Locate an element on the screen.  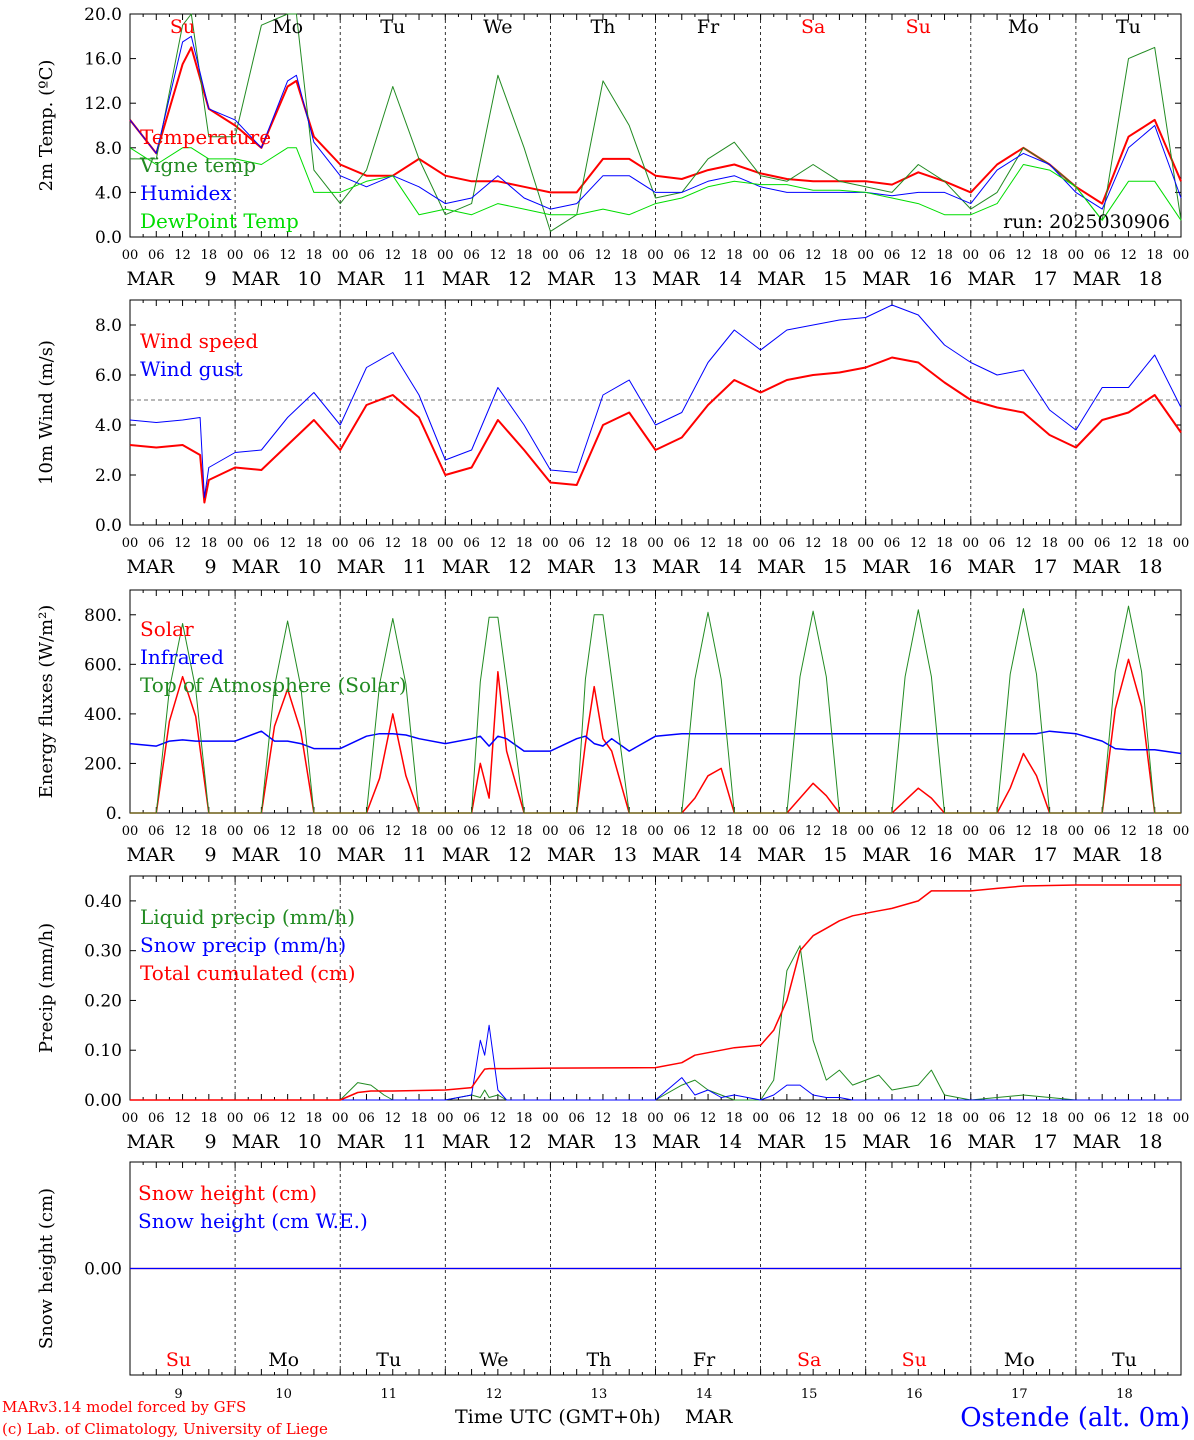
legend-entry: Wind gust is located at coordinates (191, 369).